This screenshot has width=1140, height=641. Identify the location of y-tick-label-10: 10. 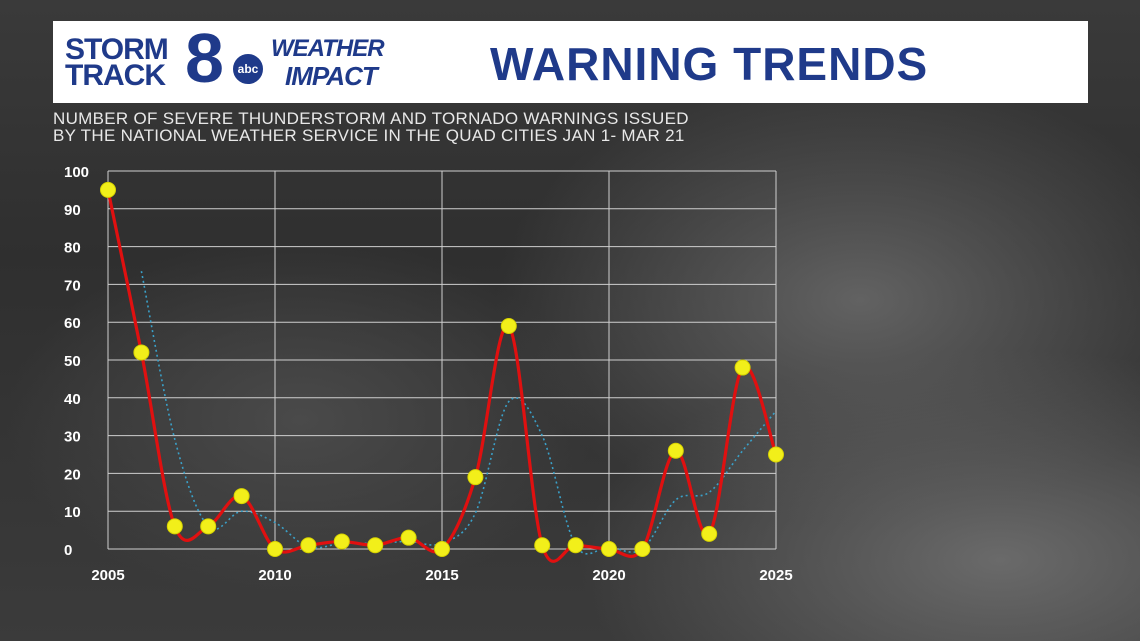
(72, 512).